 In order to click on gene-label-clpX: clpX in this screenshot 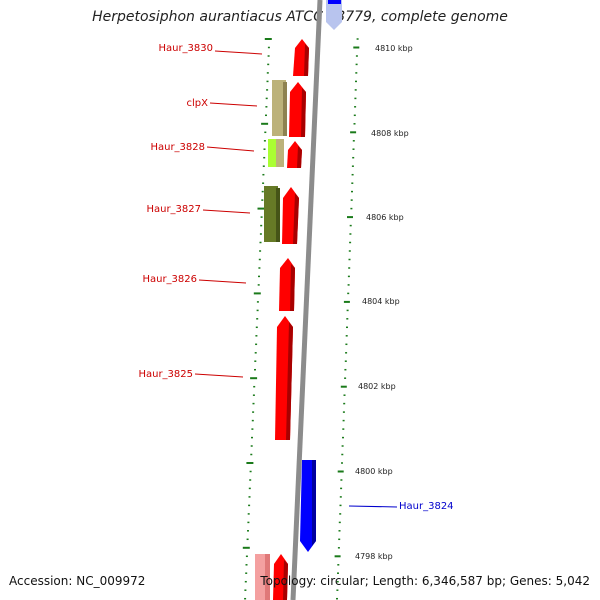, I will do `click(198, 103)`.